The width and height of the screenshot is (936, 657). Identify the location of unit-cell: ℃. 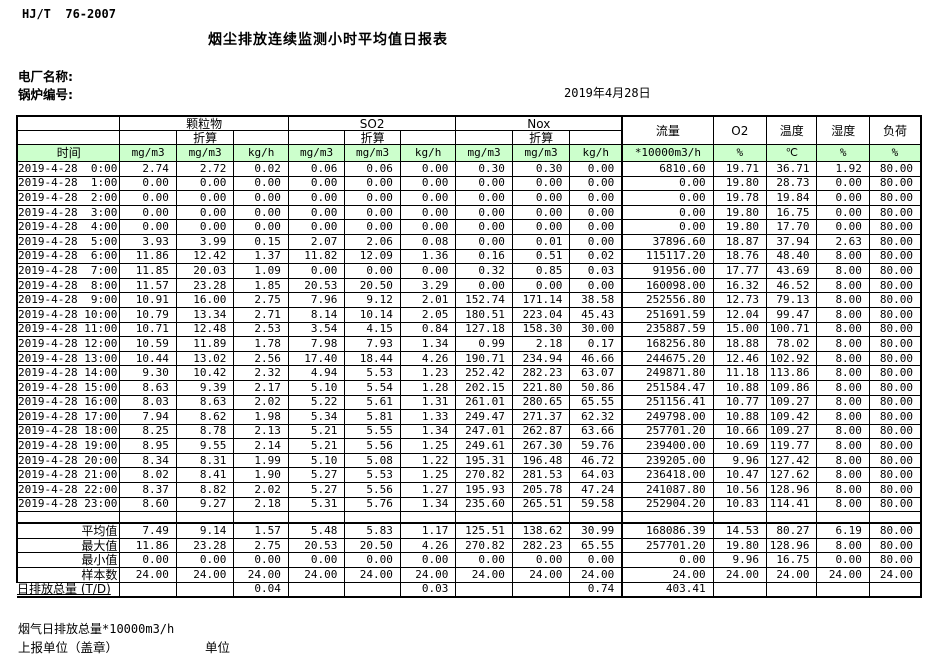
(792, 153).